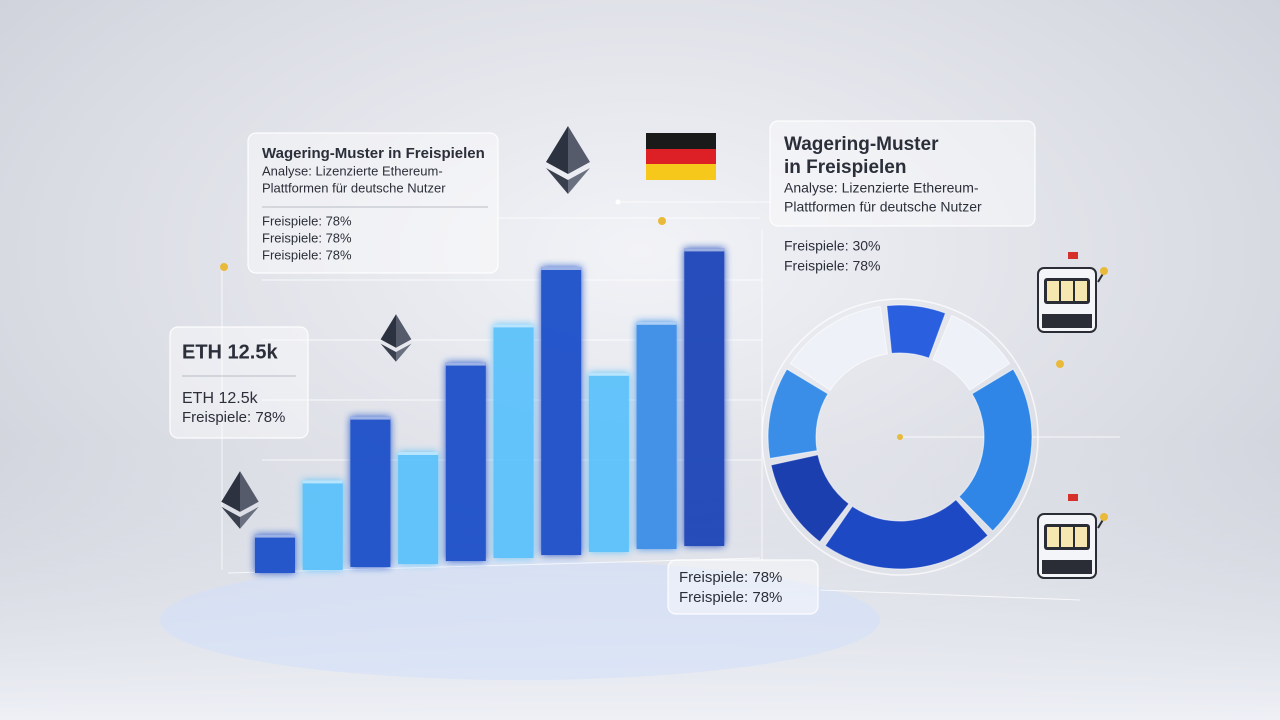  What do you see at coordinates (373, 153) in the screenshot?
I see `panel-title: Wagering-Muster in Freispielen` at bounding box center [373, 153].